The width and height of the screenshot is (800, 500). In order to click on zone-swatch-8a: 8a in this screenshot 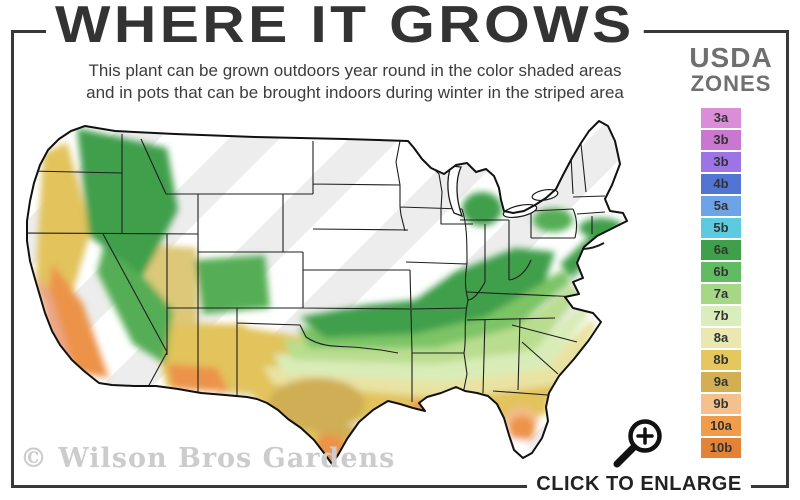, I will do `click(721, 338)`.